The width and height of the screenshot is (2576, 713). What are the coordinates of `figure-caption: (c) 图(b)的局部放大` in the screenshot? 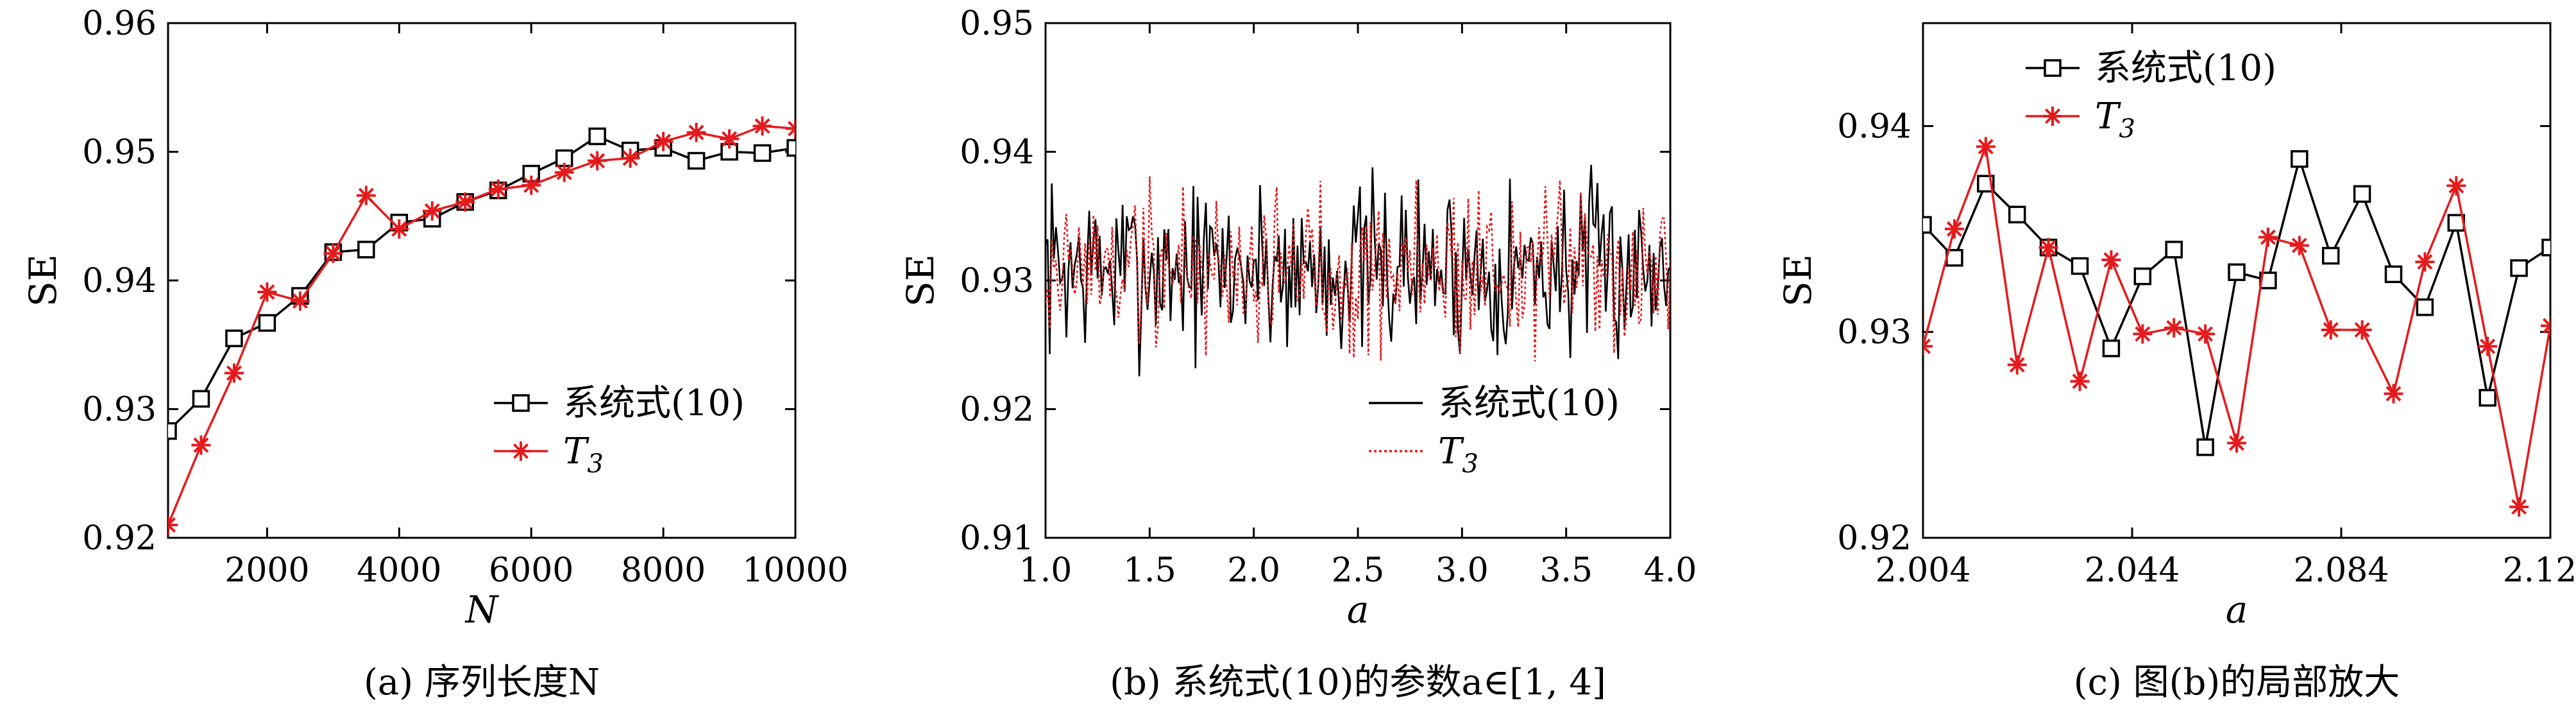 It's located at (2237, 682).